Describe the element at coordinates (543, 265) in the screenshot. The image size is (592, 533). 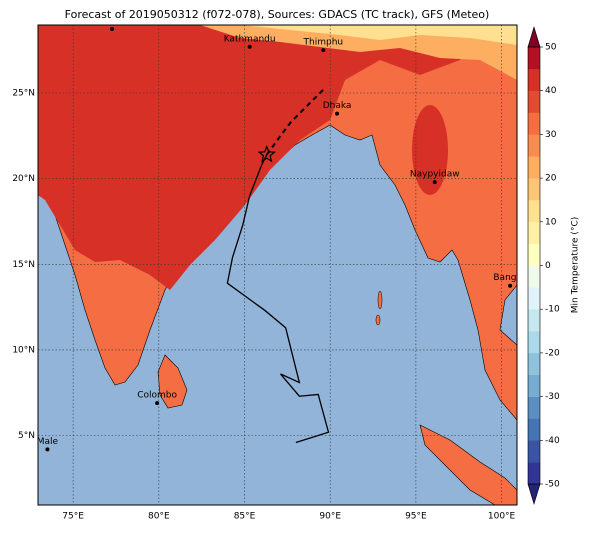
I see `colorbar: 50 40 30 20 10 0 -10 -20 -30 -40 -50` at that location.